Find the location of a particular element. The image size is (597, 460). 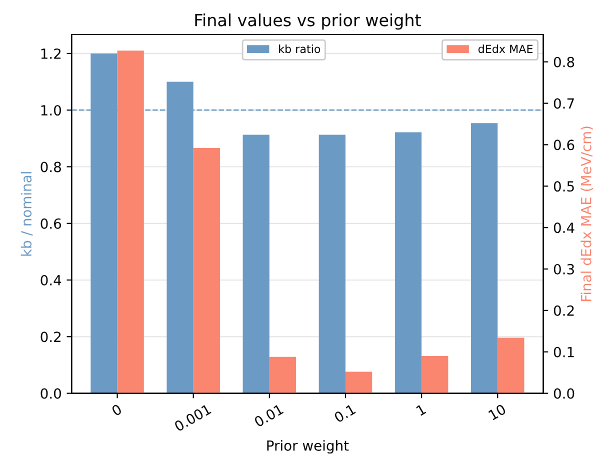

y2-tick-label: 0.2 is located at coordinates (564, 310).